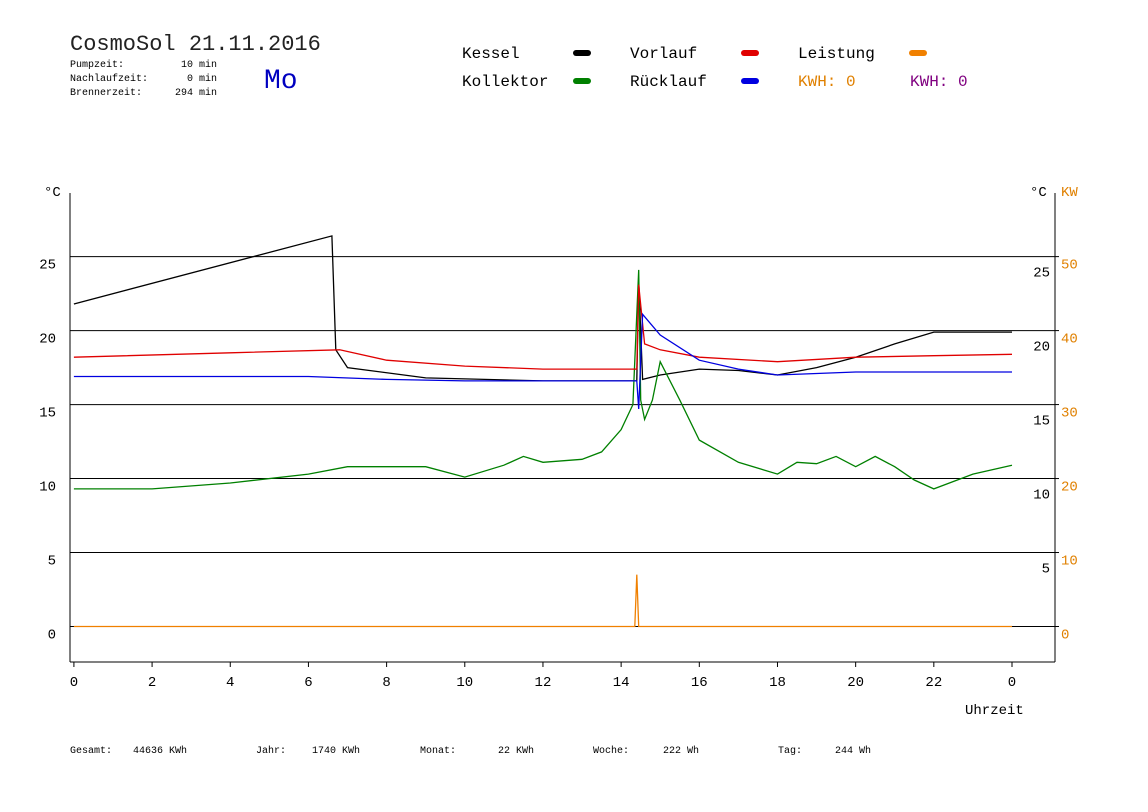  Describe the element at coordinates (505, 82) in the screenshot. I see `legend-label: Kollektor` at that location.